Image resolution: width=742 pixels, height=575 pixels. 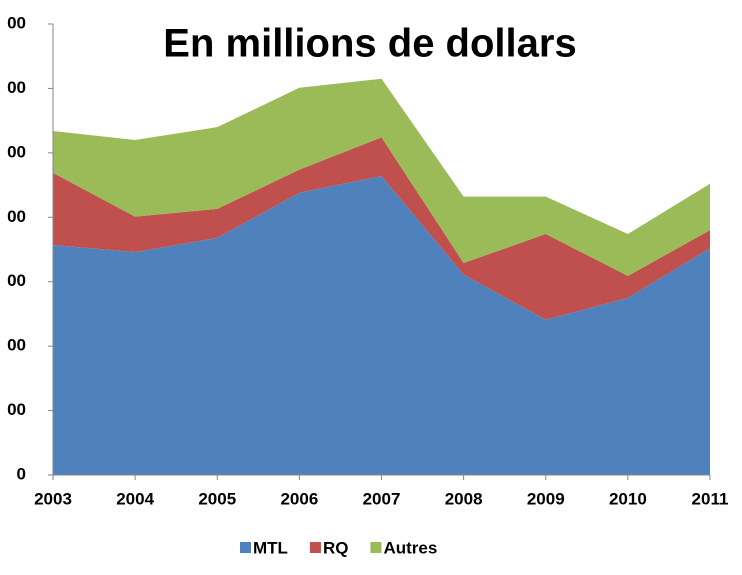 I want to click on x-tick-label: 2010, so click(x=628, y=498).